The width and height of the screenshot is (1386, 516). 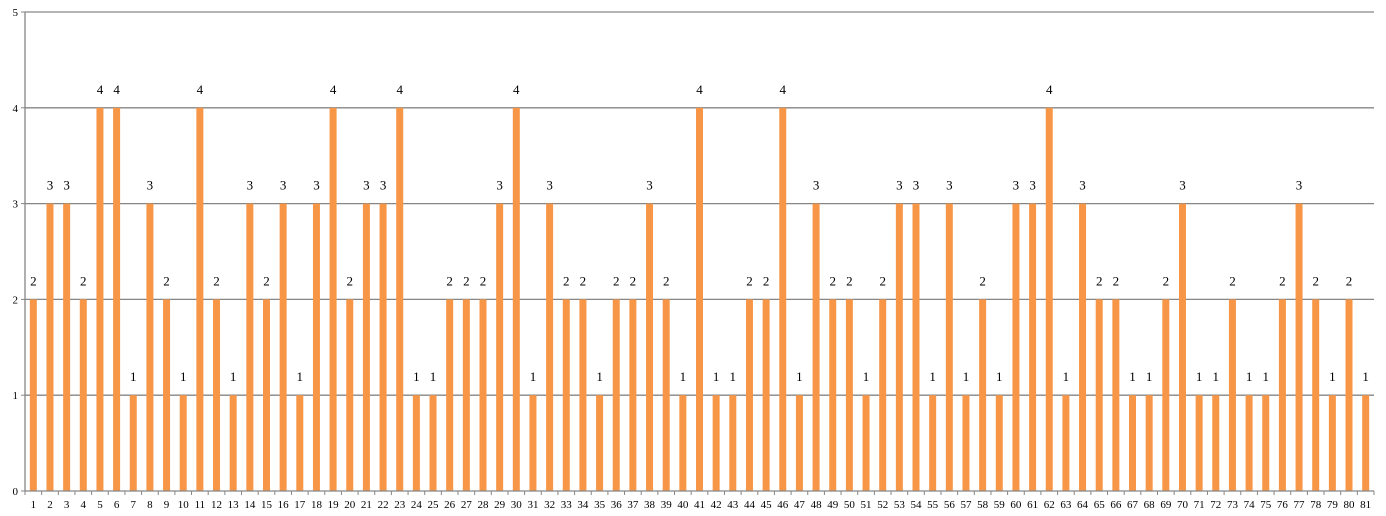 I want to click on x-tick-label: 6, so click(x=117, y=505).